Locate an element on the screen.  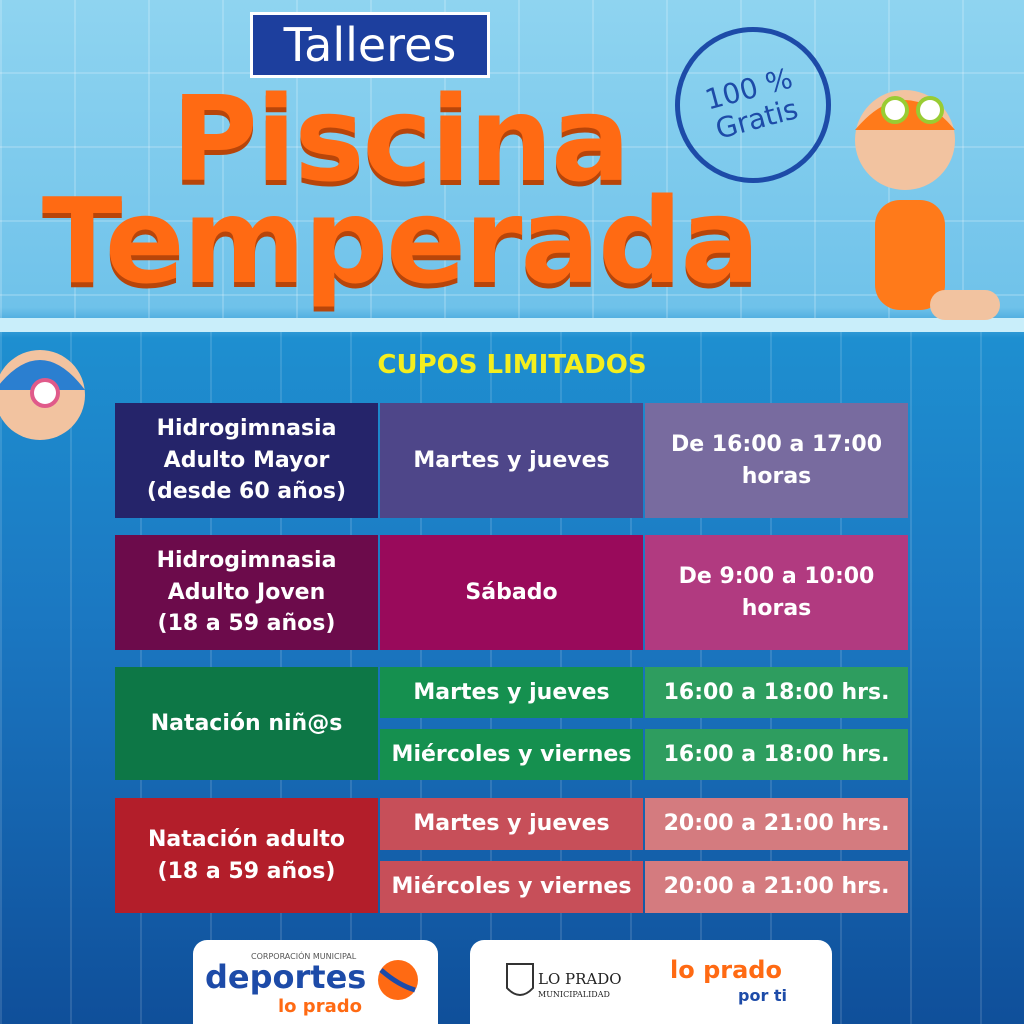
cell-text: Adulto Joven is located at coordinates (246, 592).